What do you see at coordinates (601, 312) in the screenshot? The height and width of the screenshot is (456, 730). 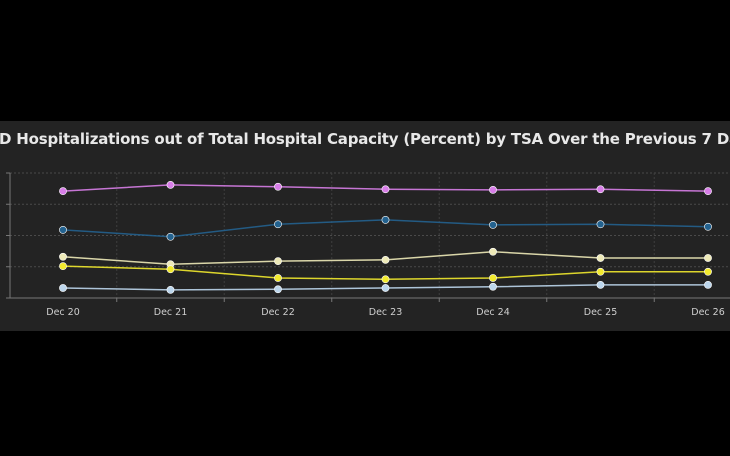 I see `x-tick-label: Dec 25` at bounding box center [601, 312].